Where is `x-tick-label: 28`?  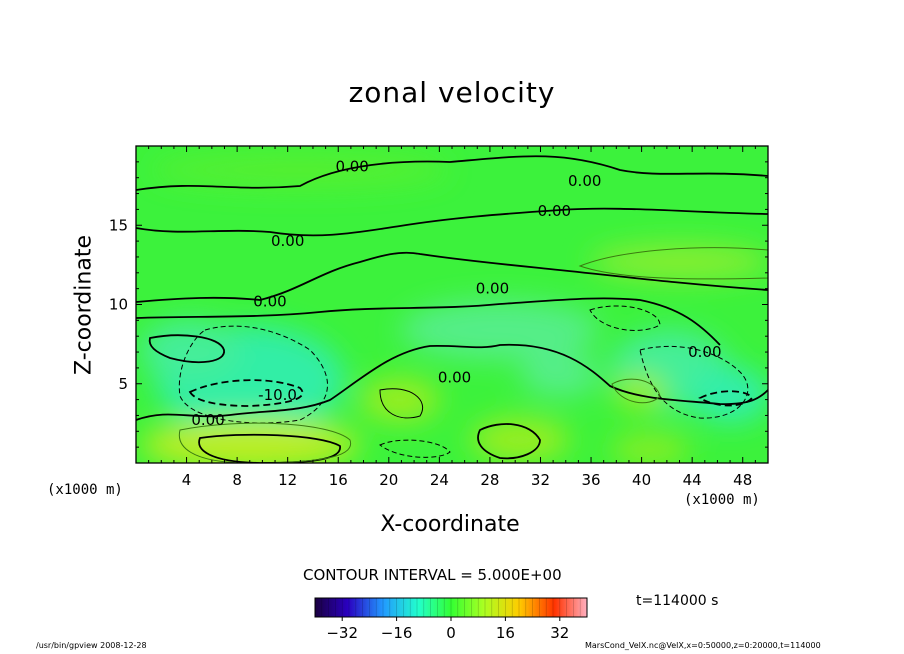
x-tick-label: 28 is located at coordinates (489, 480).